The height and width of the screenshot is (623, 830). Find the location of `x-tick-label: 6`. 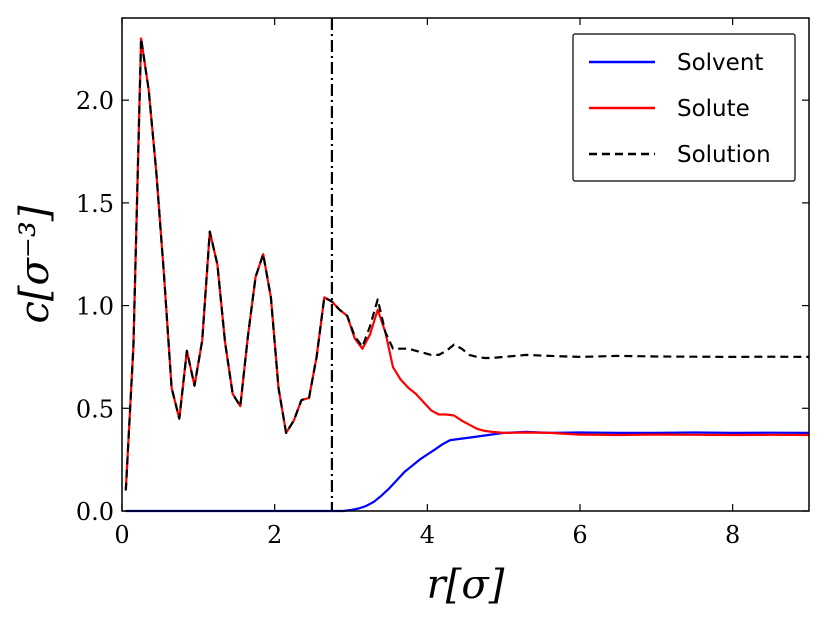

x-tick-label: 6 is located at coordinates (579, 535).